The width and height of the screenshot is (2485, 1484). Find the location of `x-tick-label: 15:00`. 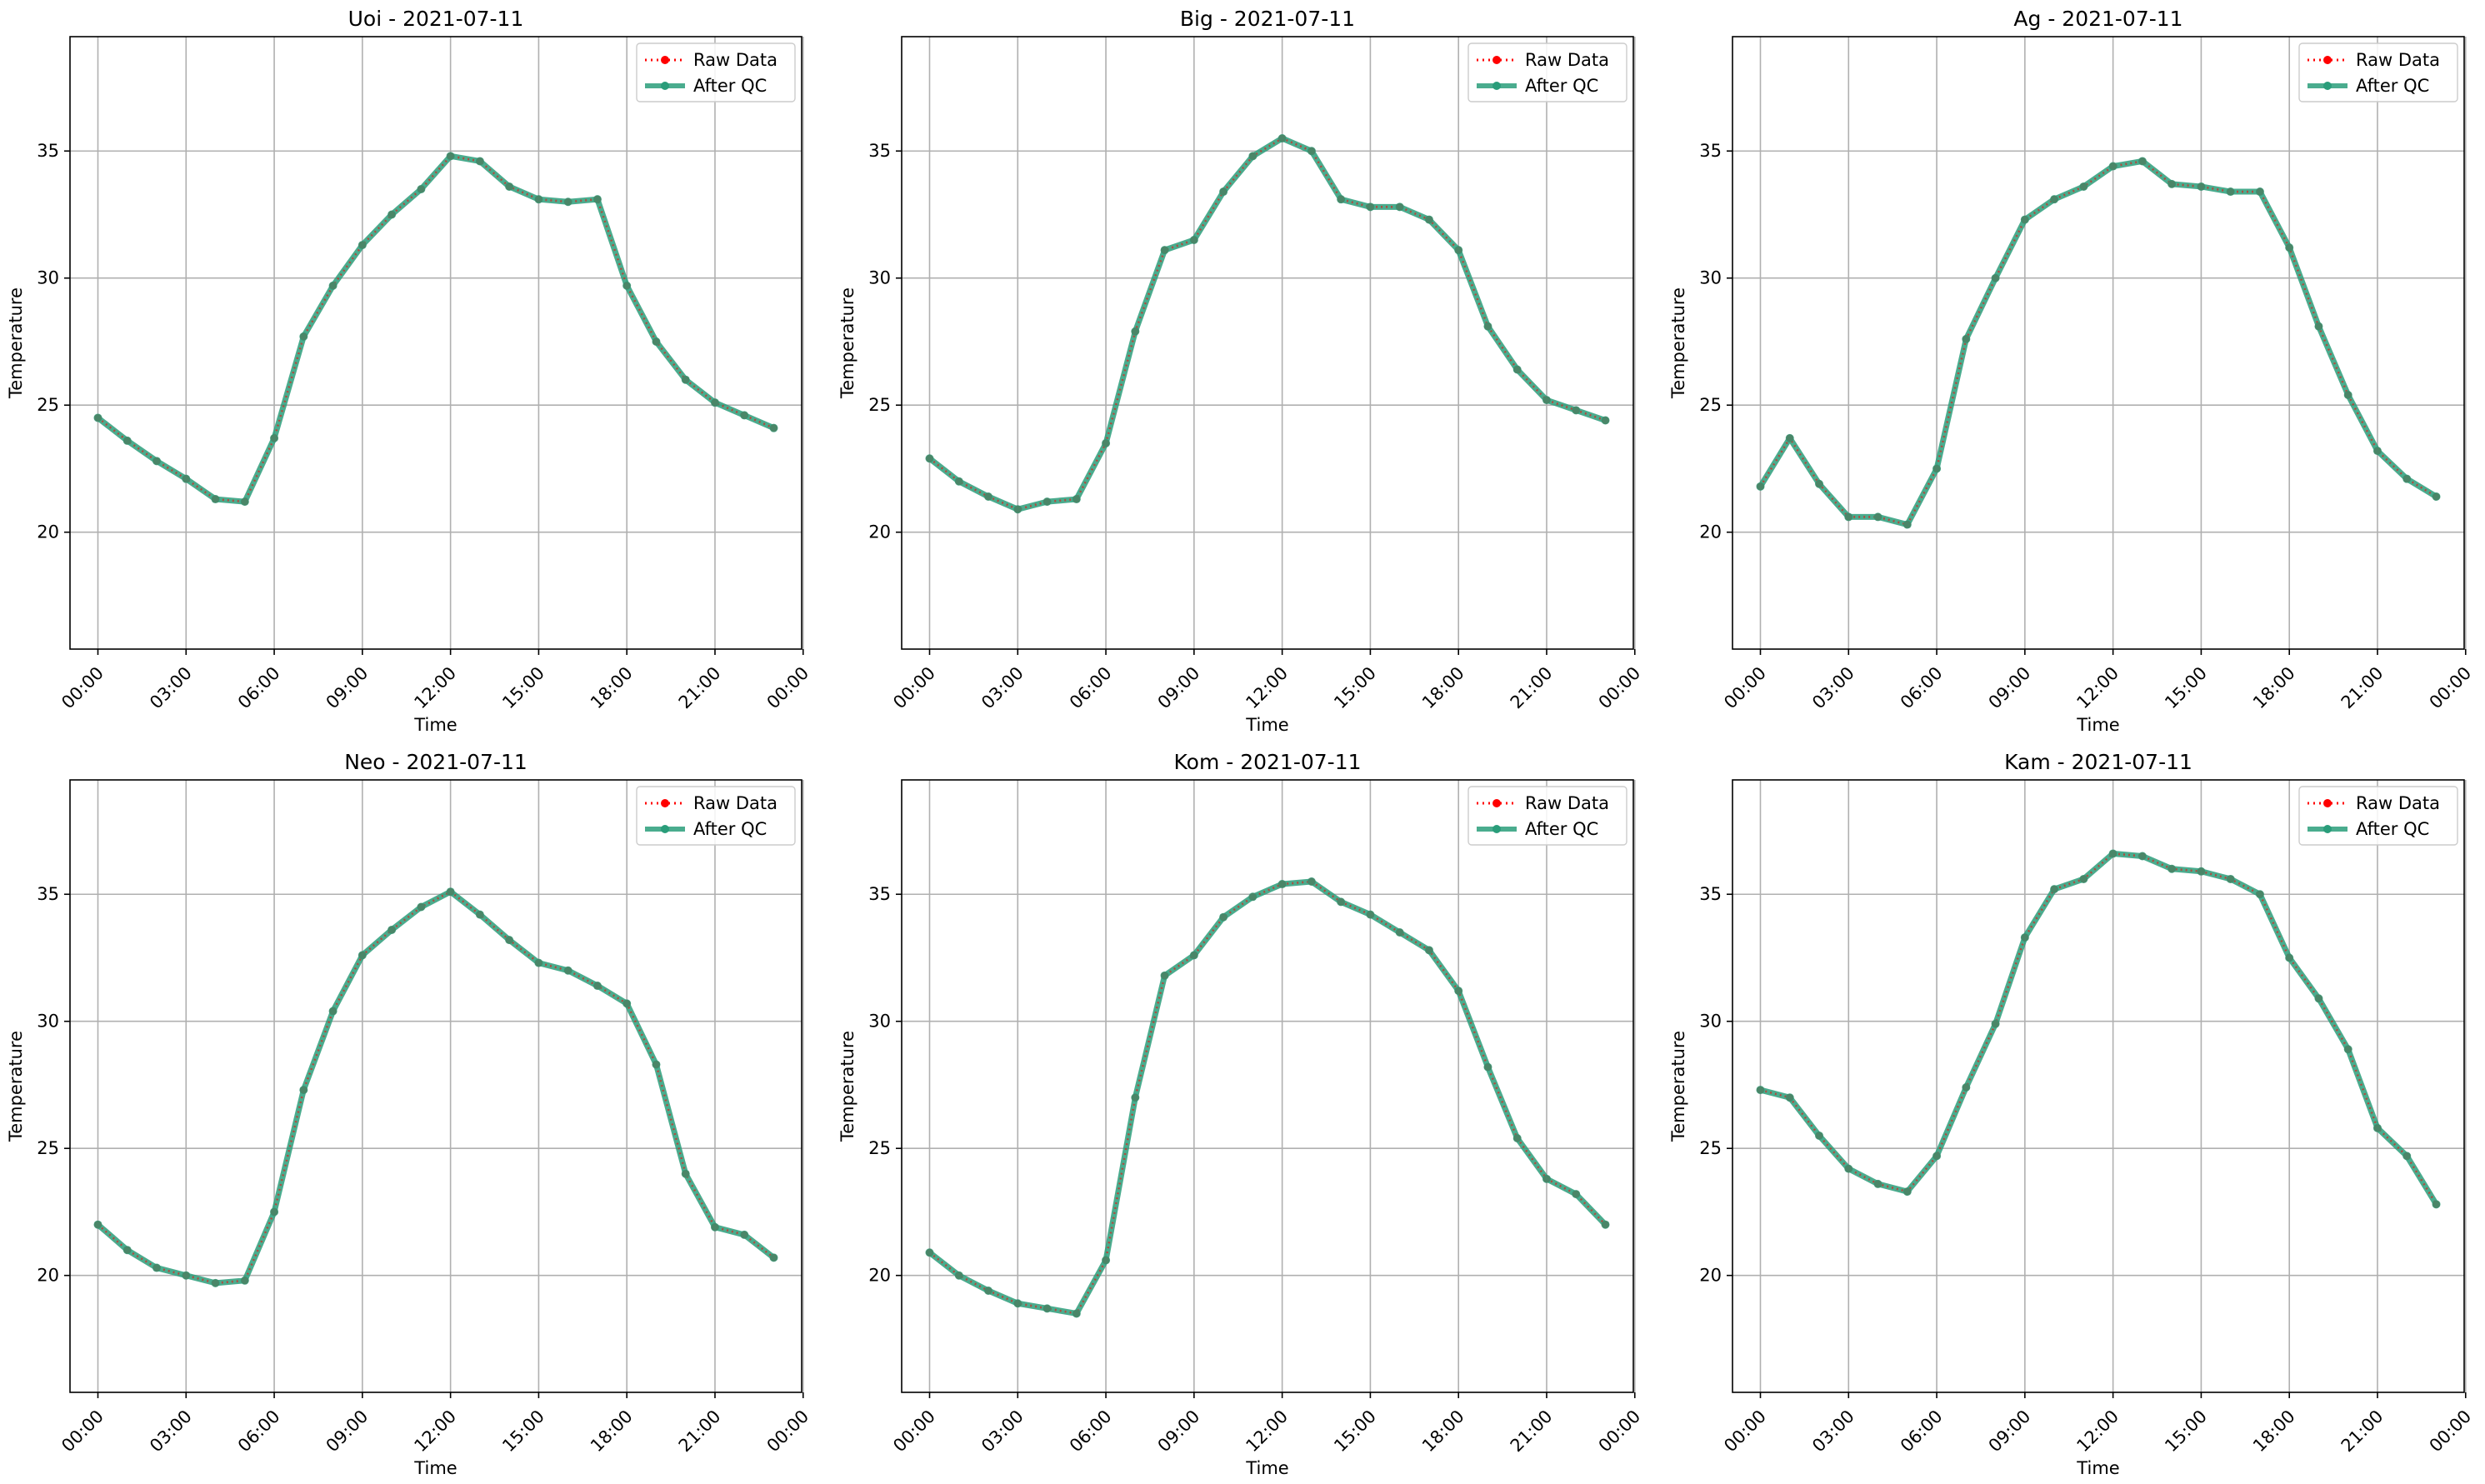

x-tick-label: 15:00 is located at coordinates (523, 1432).